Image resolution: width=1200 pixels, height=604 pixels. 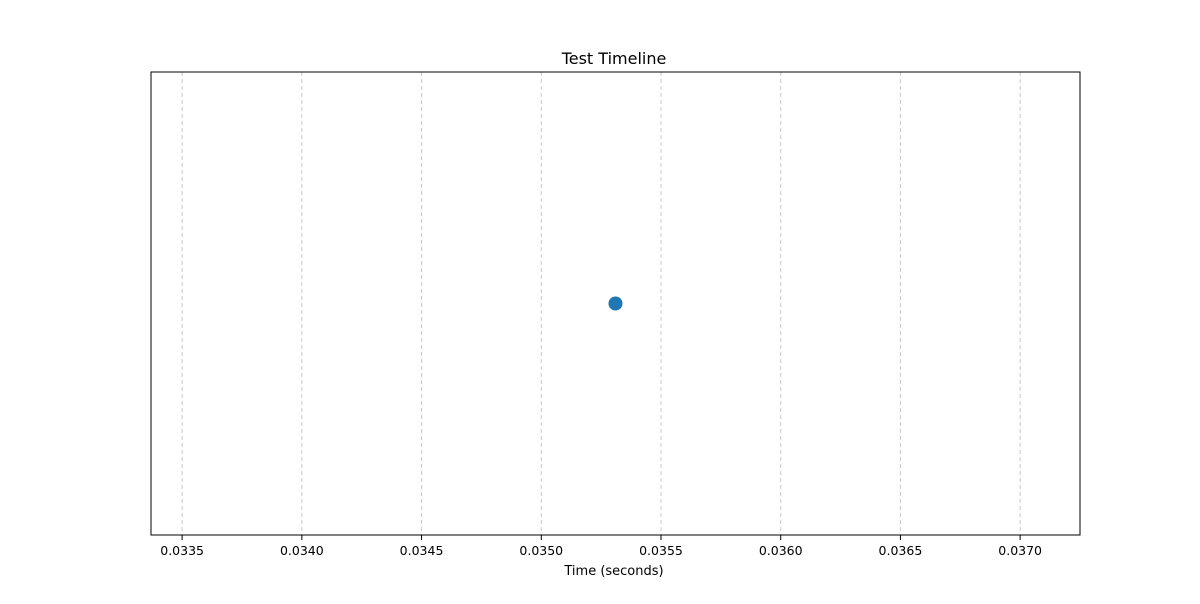 What do you see at coordinates (541, 550) in the screenshot?
I see `x-tick-label: 0.0350` at bounding box center [541, 550].